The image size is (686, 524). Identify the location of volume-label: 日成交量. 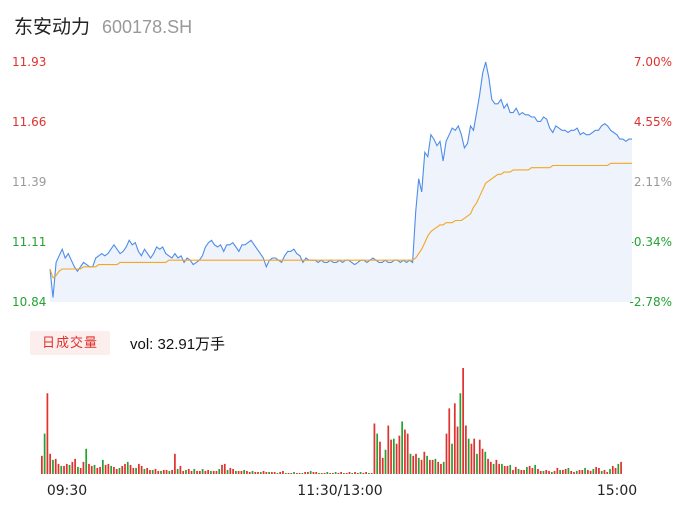
(70, 343).